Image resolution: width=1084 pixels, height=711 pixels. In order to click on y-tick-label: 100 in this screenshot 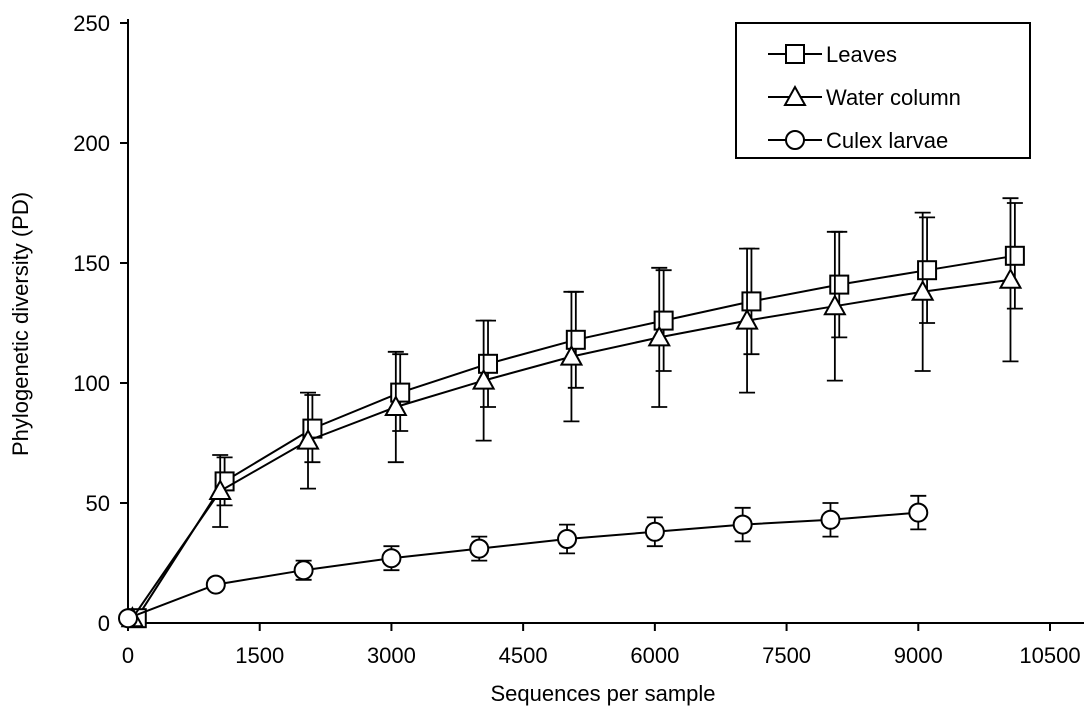, I will do `click(91, 383)`.